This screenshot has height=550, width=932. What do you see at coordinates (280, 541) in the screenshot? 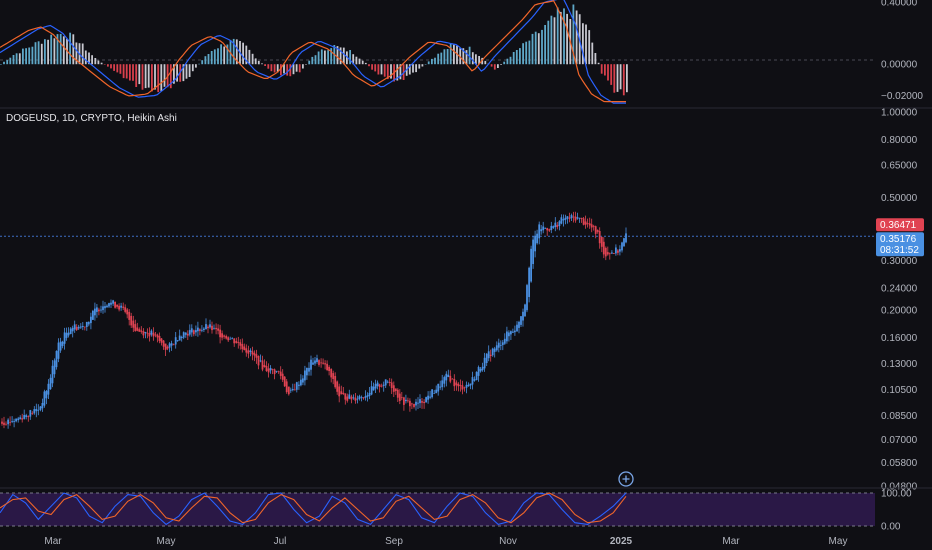
I see `month-tick-label: Jul` at bounding box center [280, 541].